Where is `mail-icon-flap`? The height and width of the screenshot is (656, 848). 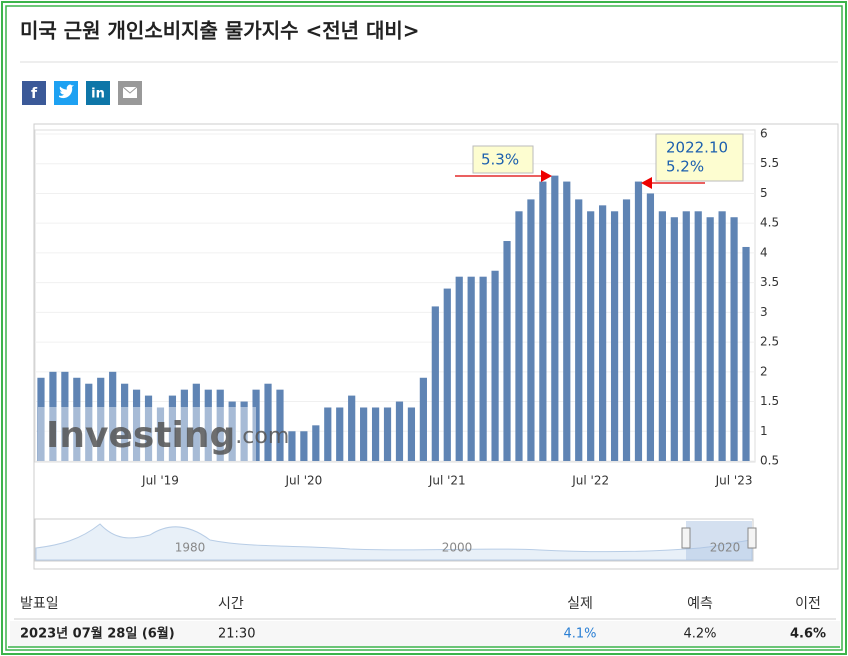
mail-icon-flap is located at coordinates (130, 90).